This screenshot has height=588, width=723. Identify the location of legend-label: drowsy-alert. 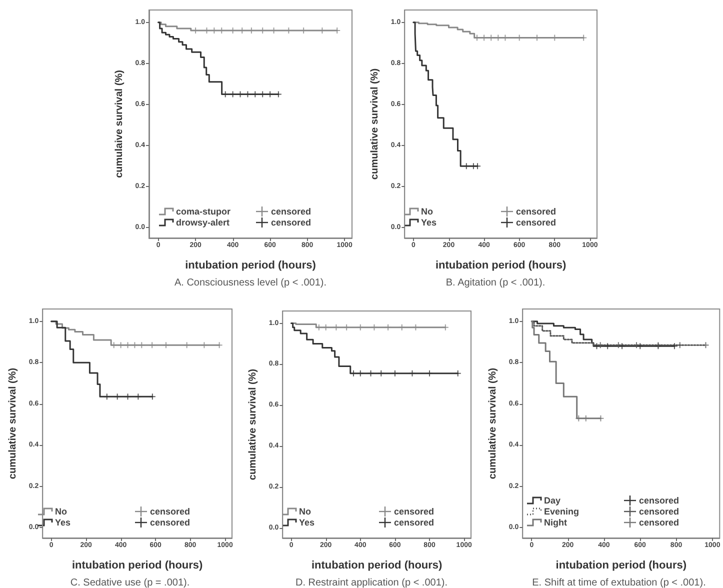
(203, 223).